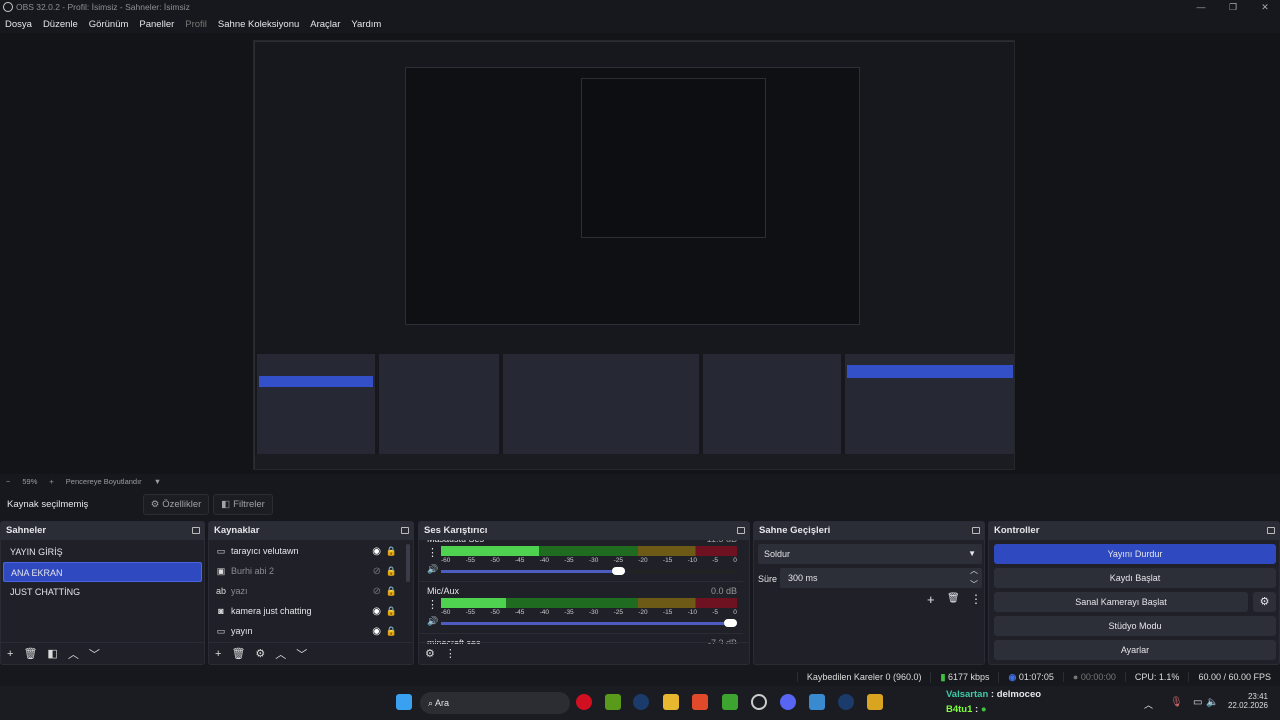  What do you see at coordinates (311, 571) in the screenshot?
I see `source-item: ▣ Burhi abi 2 ⊘ 🔒` at bounding box center [311, 571].